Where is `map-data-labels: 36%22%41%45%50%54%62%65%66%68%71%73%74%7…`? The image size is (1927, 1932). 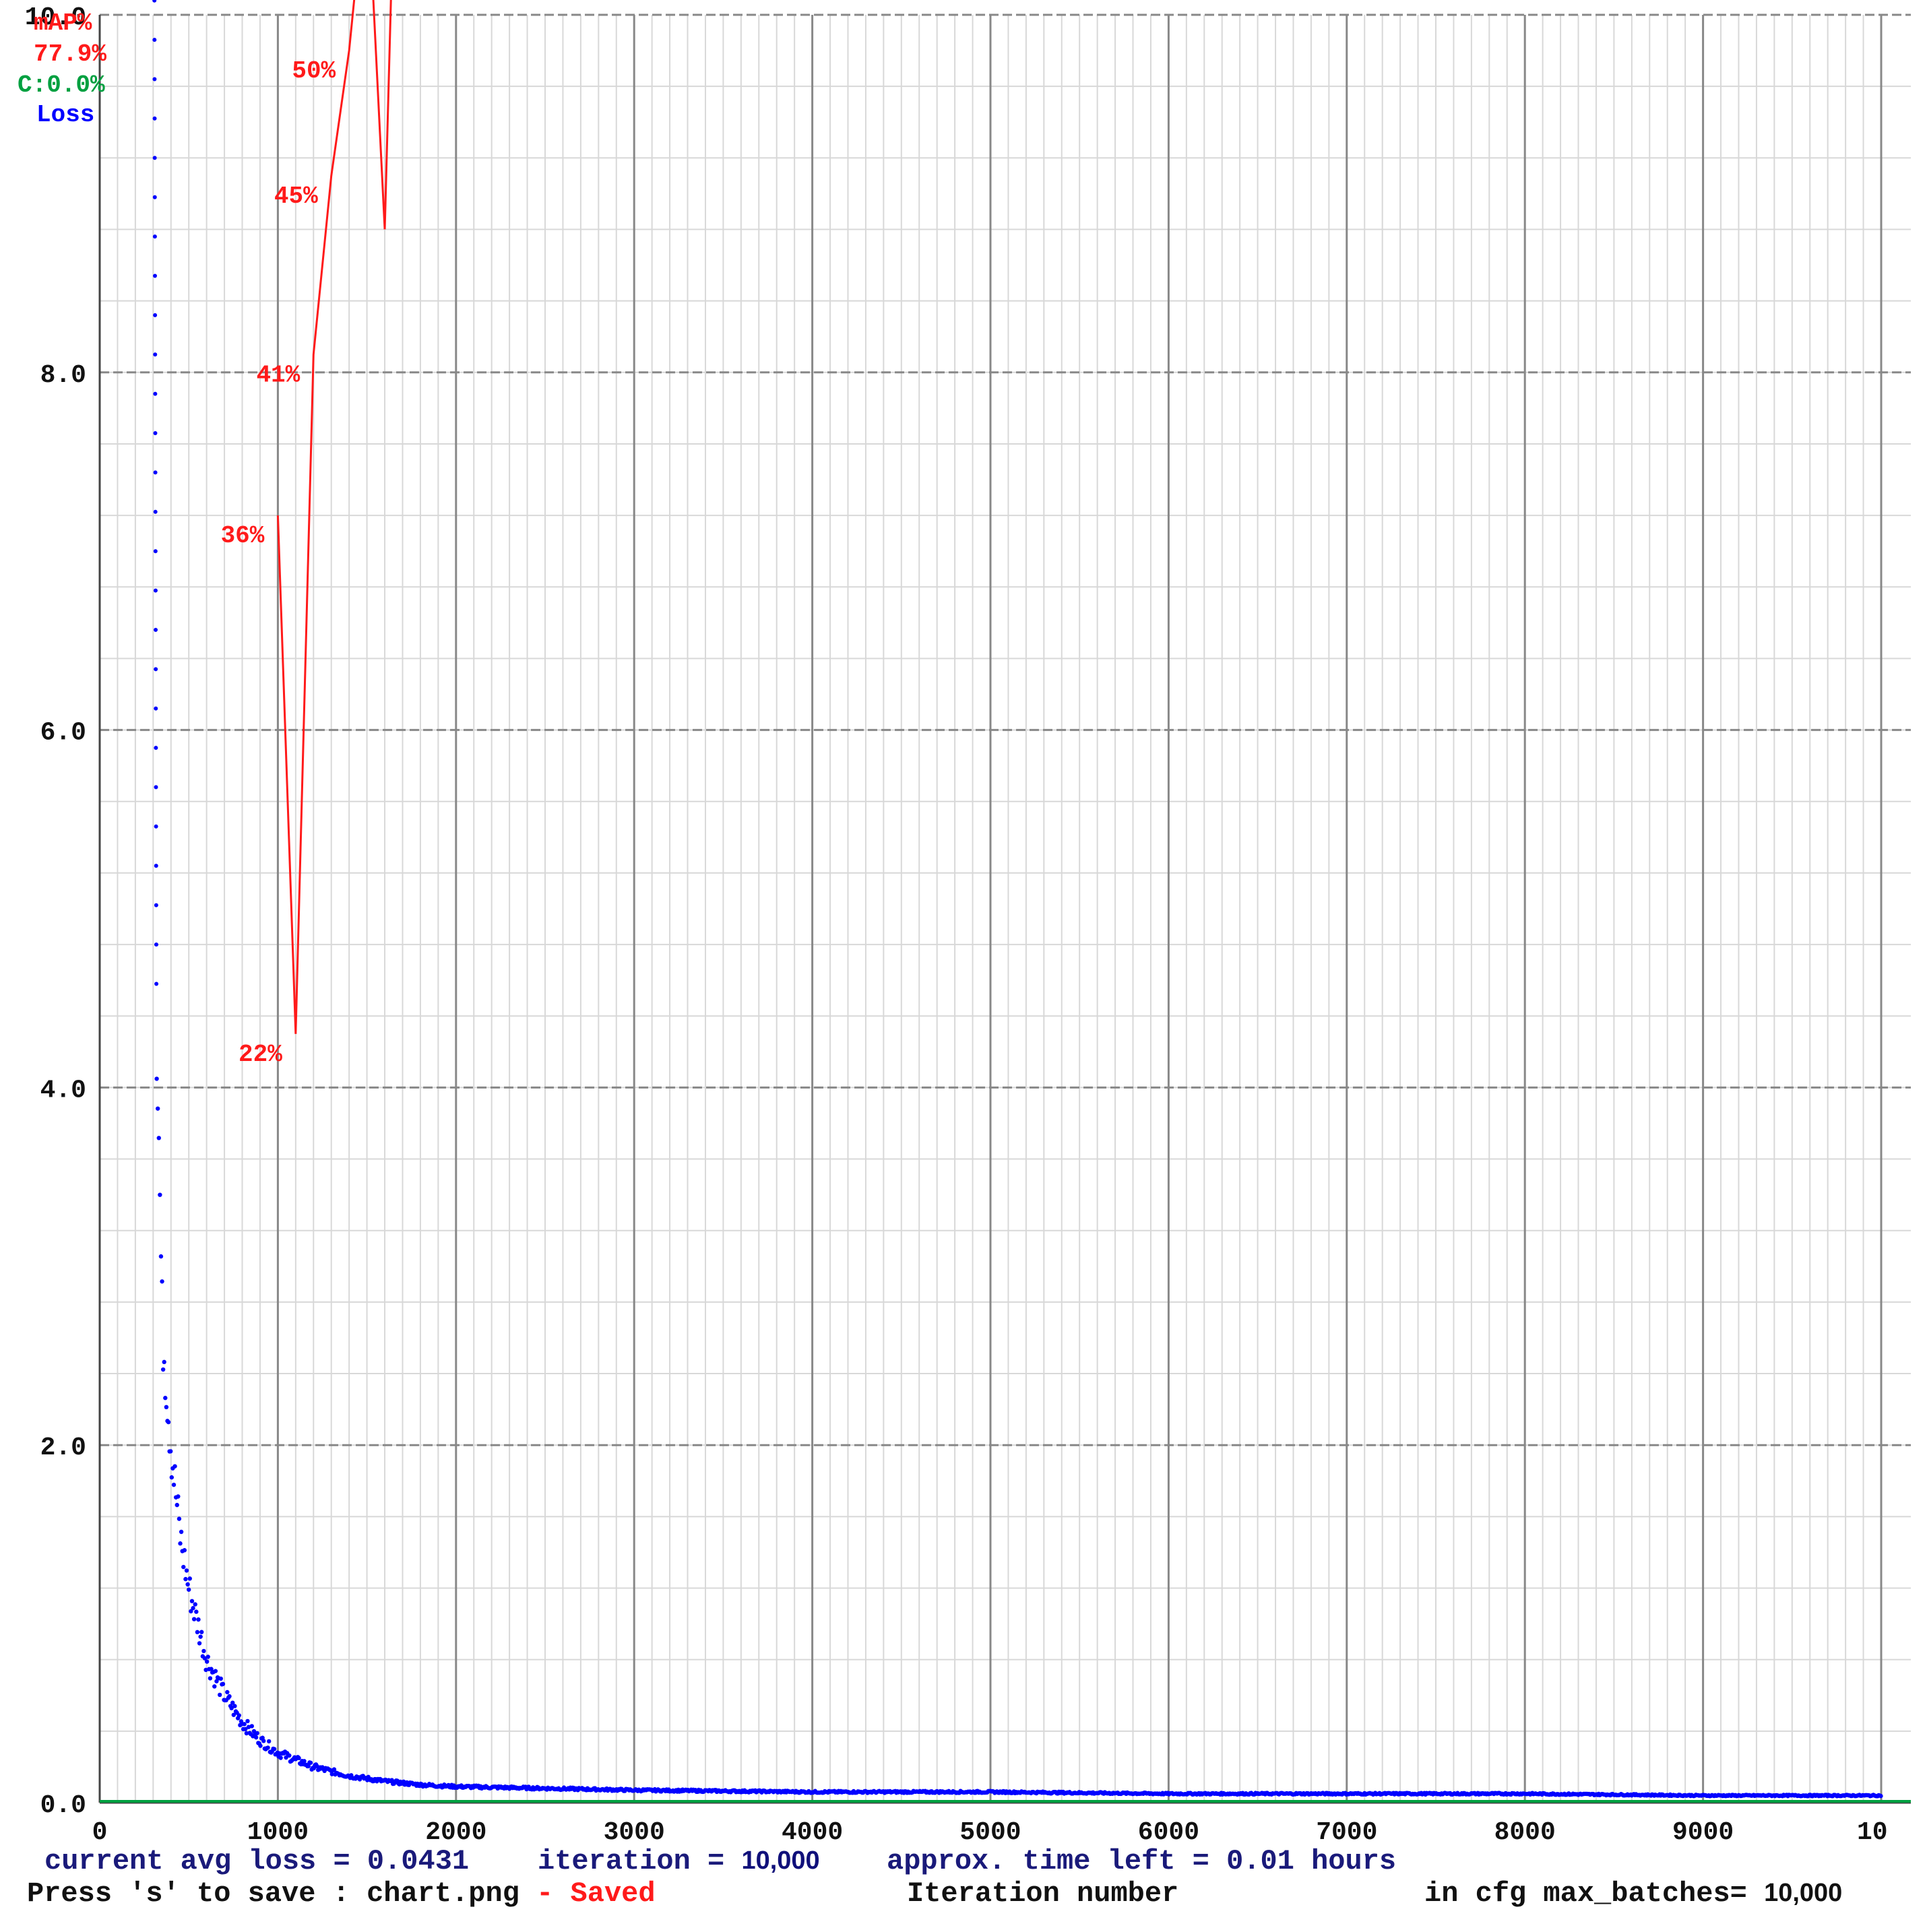 map-data-labels: 36%22%41%45%50%54%62%65%66%68%71%73%74%7… is located at coordinates (278, 562).